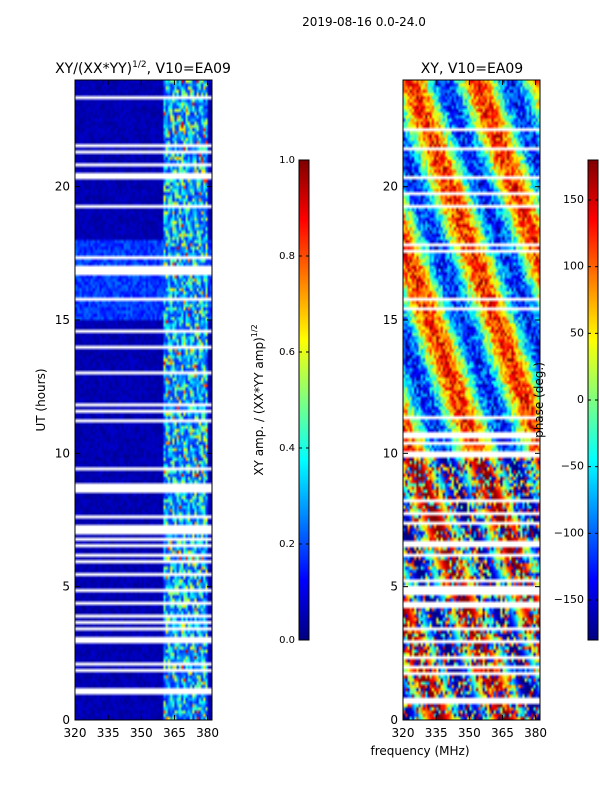 This screenshot has width=600, height=800. What do you see at coordinates (287, 160) in the screenshot?
I see `colorbar-tick-label: 1.0` at bounding box center [287, 160].